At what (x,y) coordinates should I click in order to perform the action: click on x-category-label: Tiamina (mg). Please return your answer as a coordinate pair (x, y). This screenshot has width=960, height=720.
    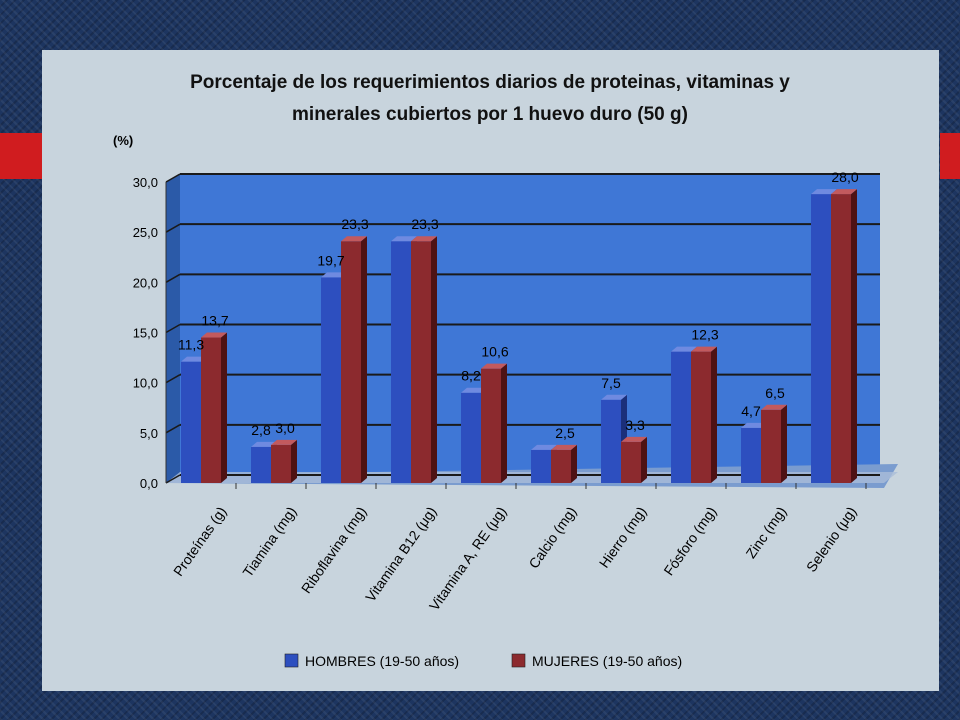
    Looking at the image, I should click on (269, 542).